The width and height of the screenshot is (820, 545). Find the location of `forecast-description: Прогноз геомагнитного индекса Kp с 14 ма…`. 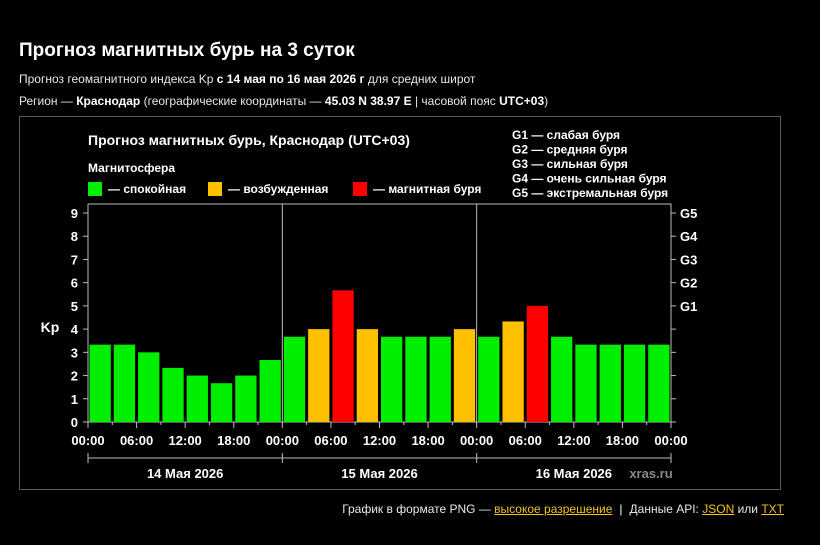

forecast-description: Прогноз геомагнитного индекса Kp с 14 ма… is located at coordinates (247, 79).